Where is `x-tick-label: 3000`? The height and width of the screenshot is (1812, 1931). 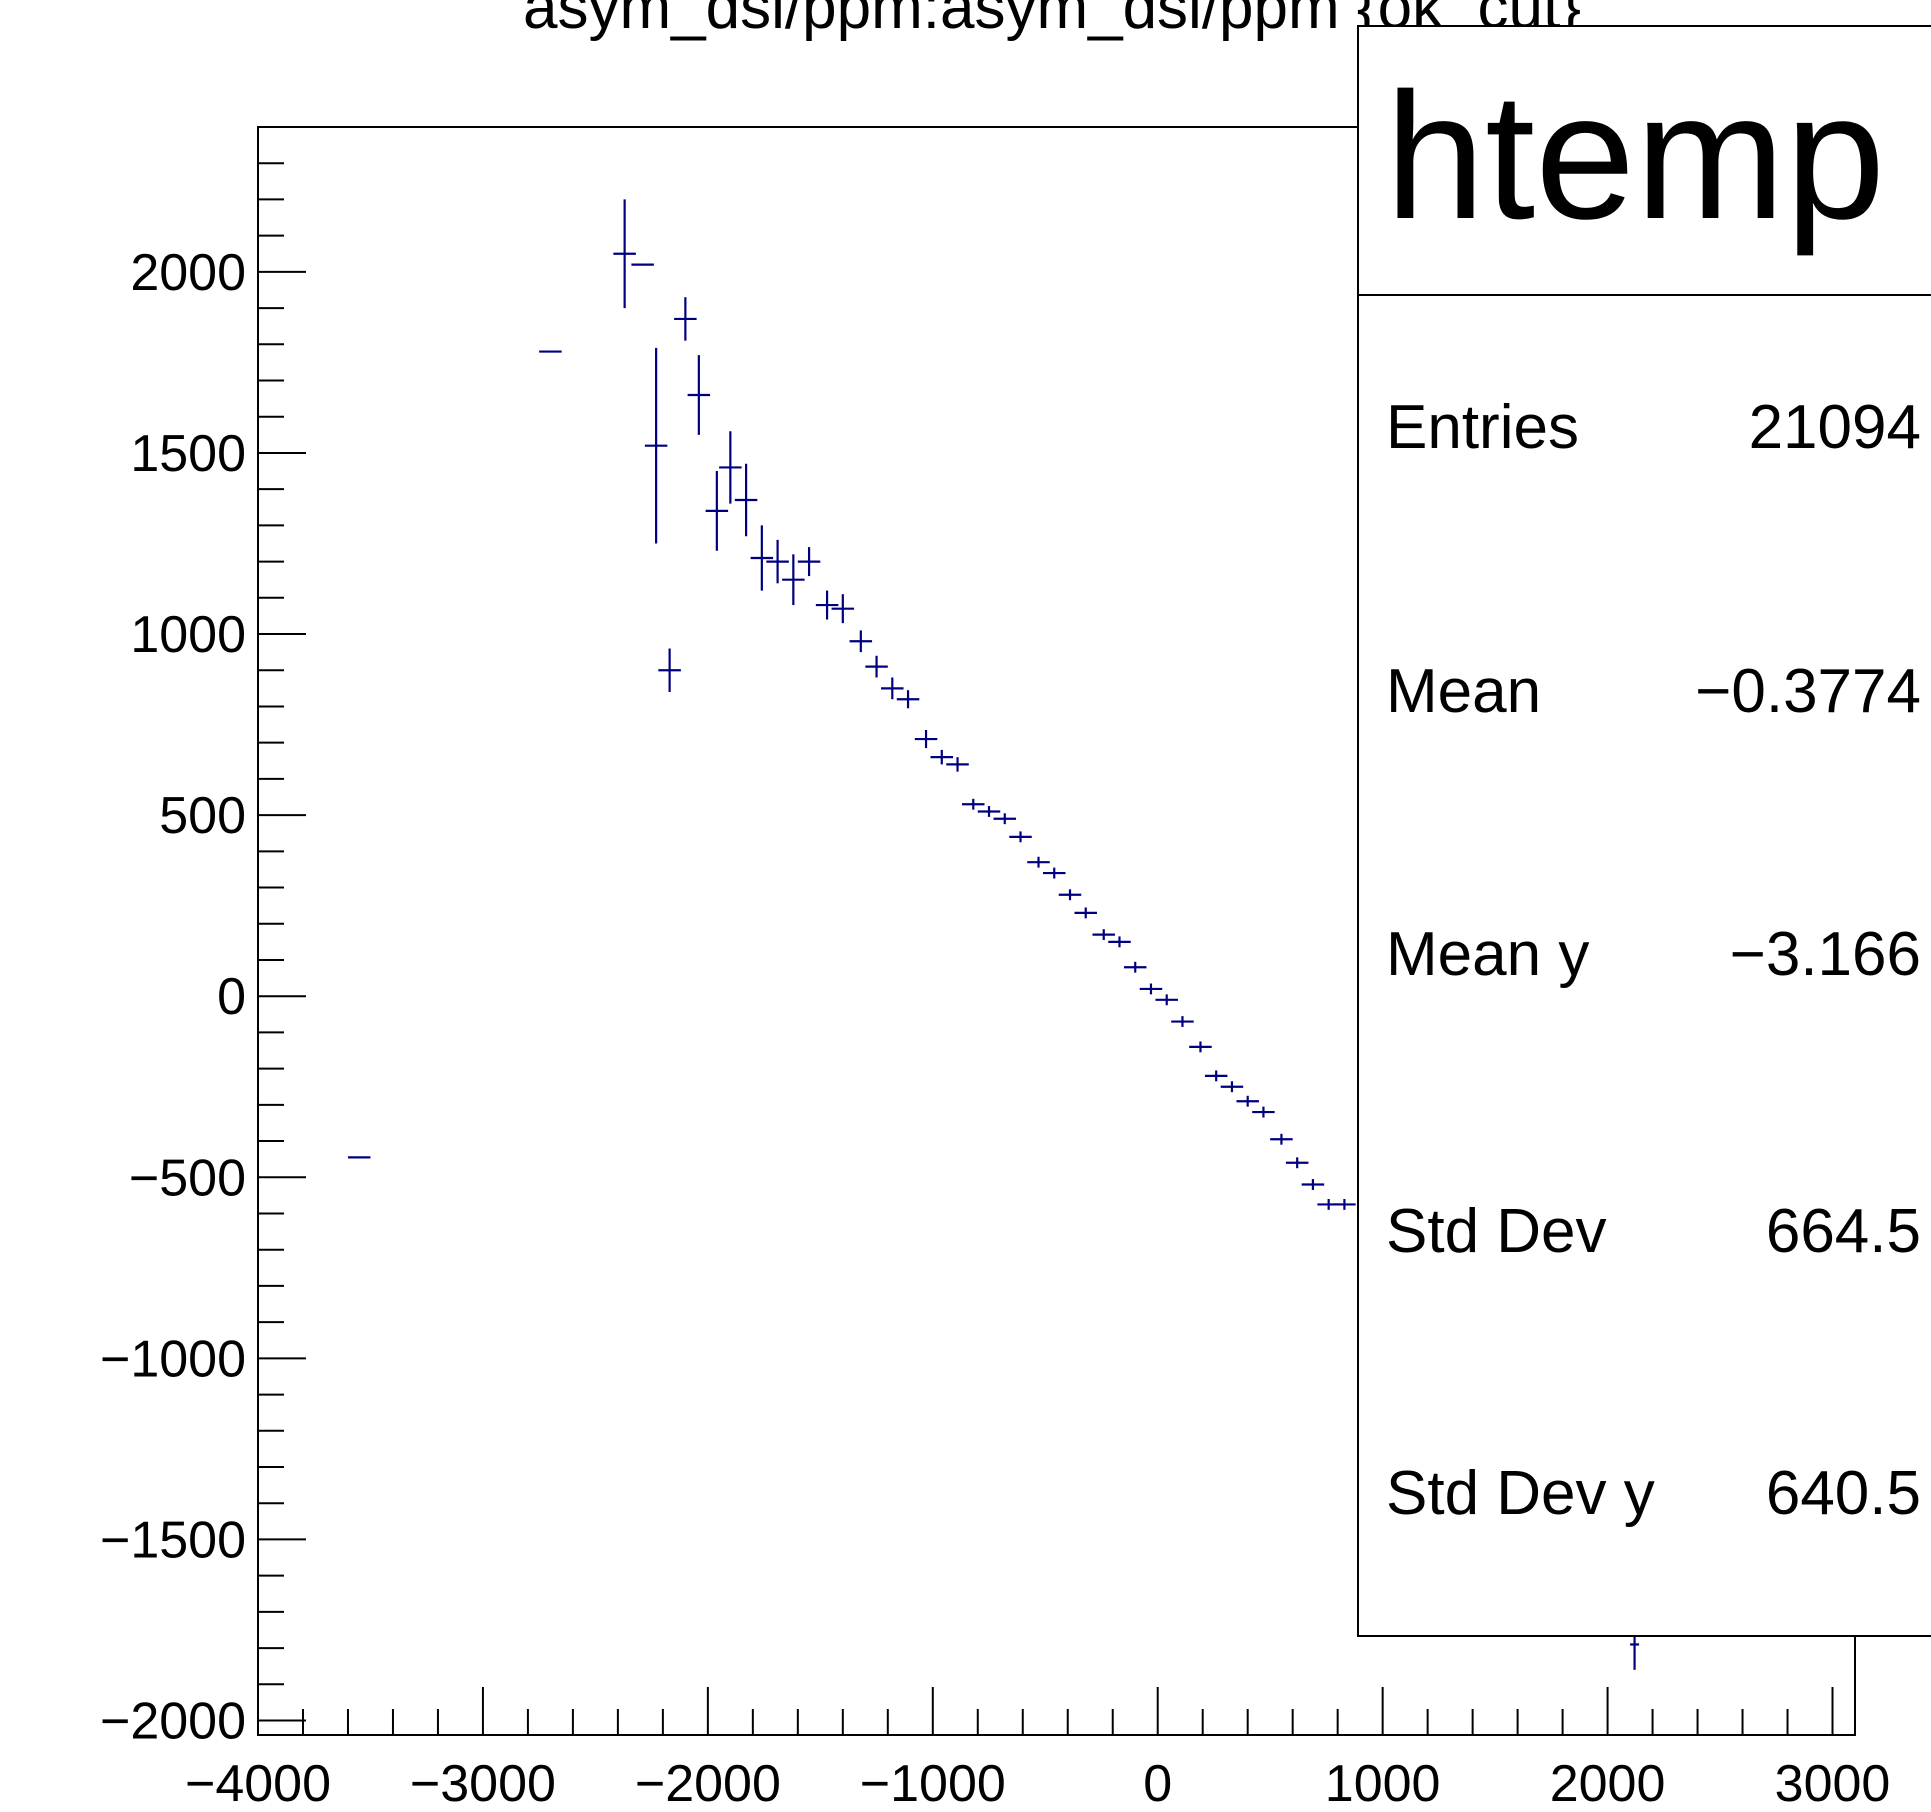 x-tick-label: 3000 is located at coordinates (1833, 1783).